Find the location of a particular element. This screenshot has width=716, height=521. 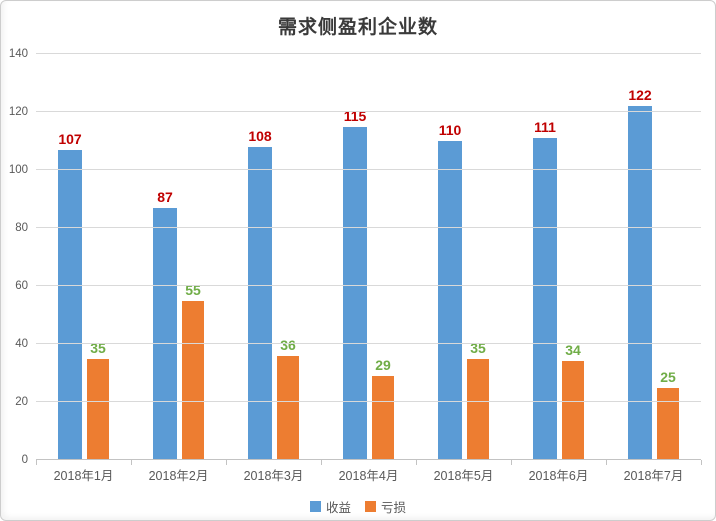

x-tick-label: 2018年3月 is located at coordinates (273, 476).